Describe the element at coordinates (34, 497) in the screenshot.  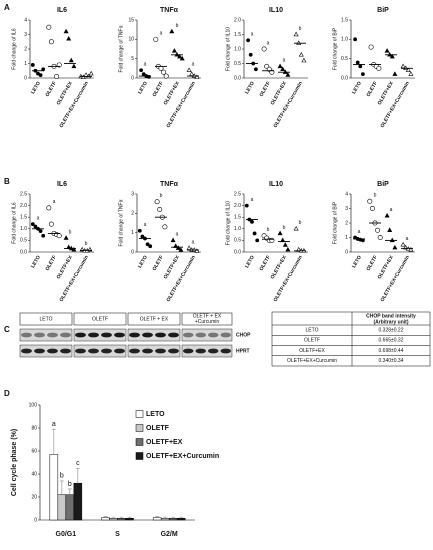
I see `y-tick-label: 20` at that location.